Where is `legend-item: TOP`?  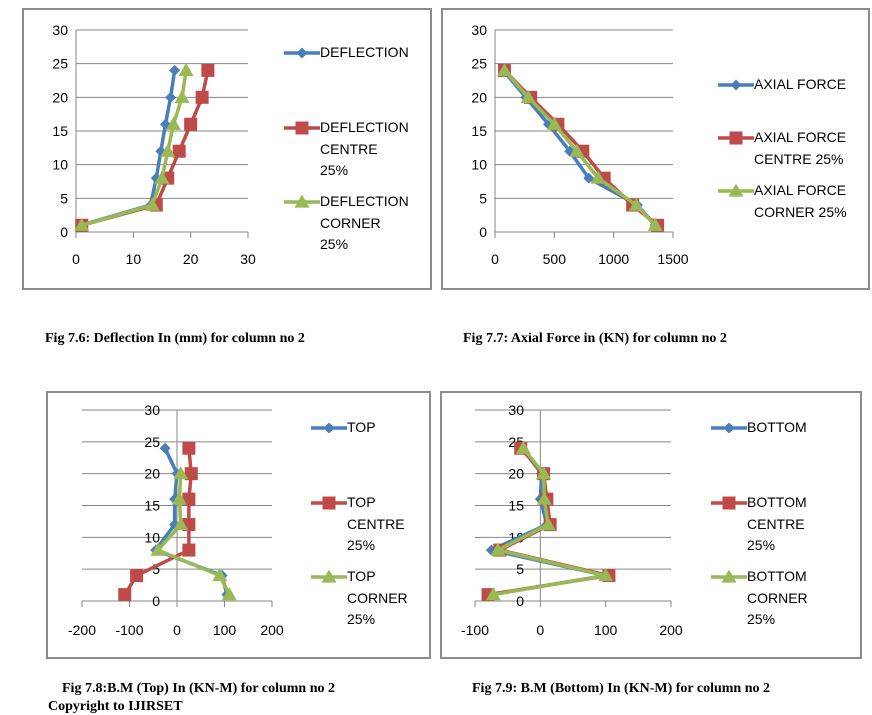
legend-item: TOP is located at coordinates (343, 429).